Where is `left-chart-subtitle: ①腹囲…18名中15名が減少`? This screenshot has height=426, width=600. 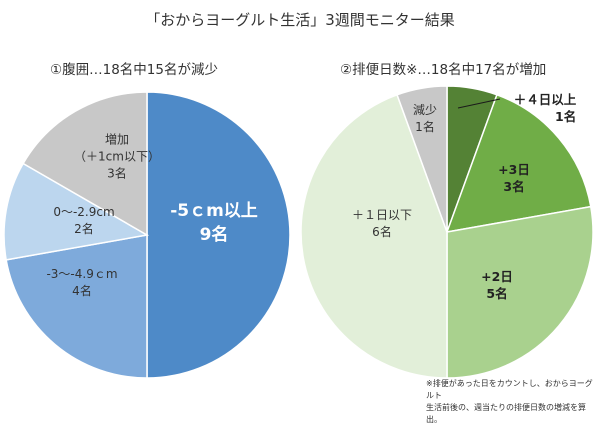 left-chart-subtitle: ①腹囲…18名中15名が減少 is located at coordinates (134, 70).